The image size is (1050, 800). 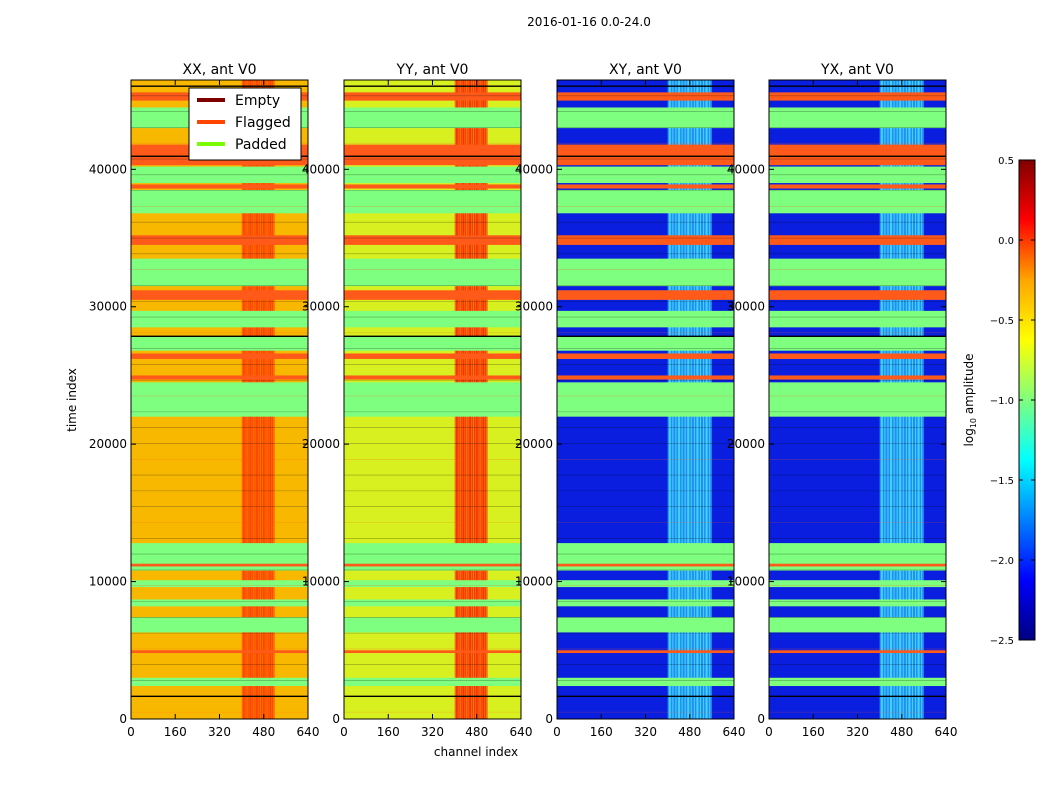 What do you see at coordinates (1002, 481) in the screenshot?
I see `colorbar-tick-label: −1.5` at bounding box center [1002, 481].